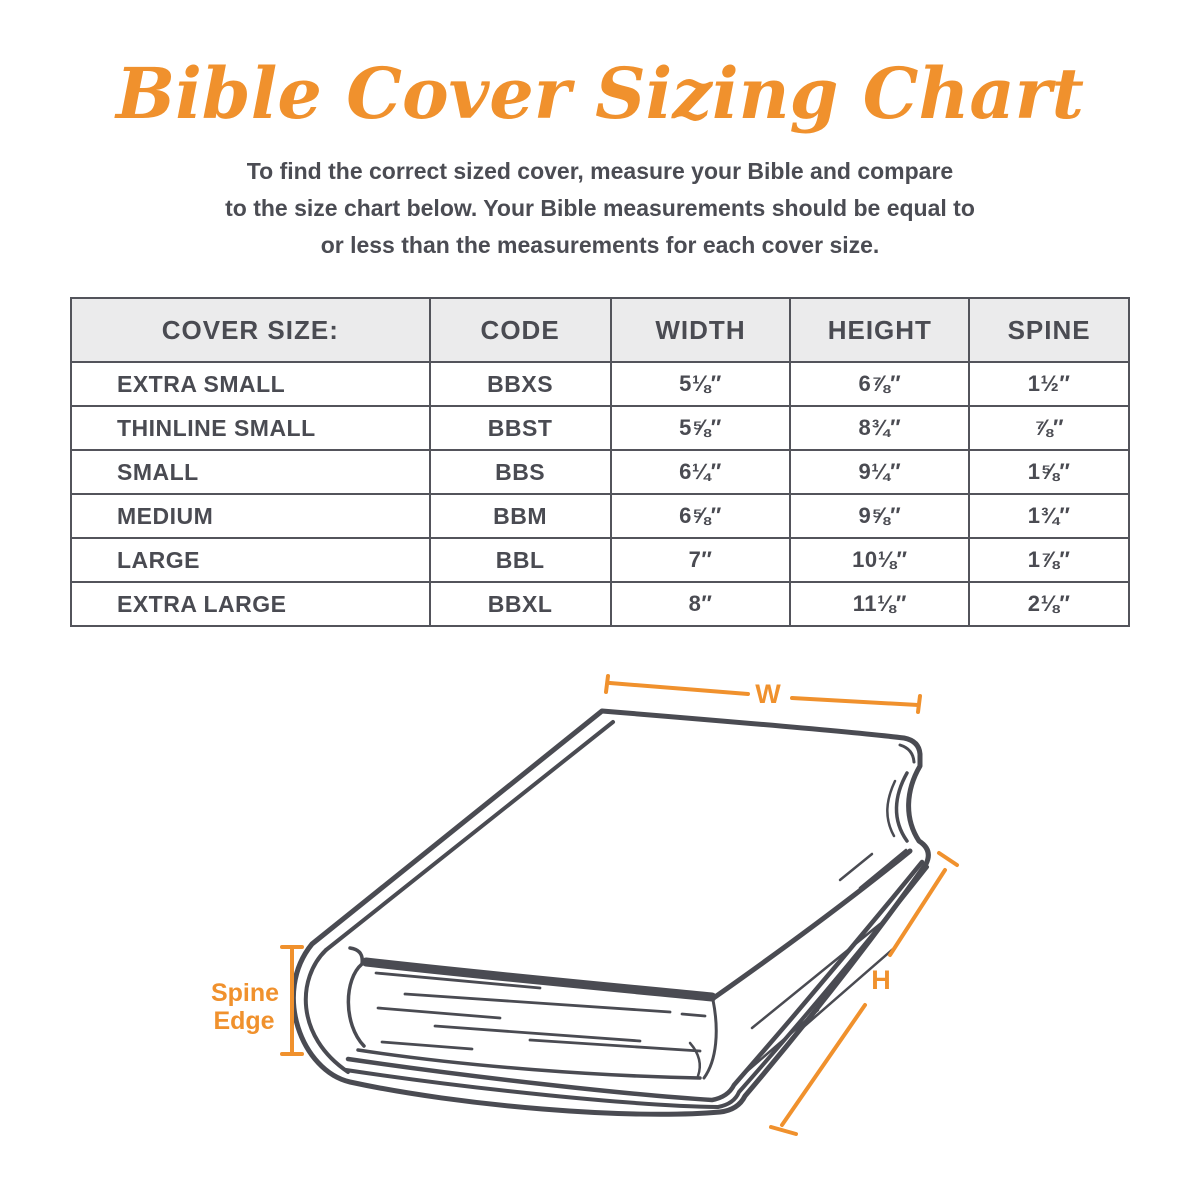 The height and width of the screenshot is (1200, 1200). What do you see at coordinates (250, 560) in the screenshot?
I see `size-name-cell: LARGE` at bounding box center [250, 560].